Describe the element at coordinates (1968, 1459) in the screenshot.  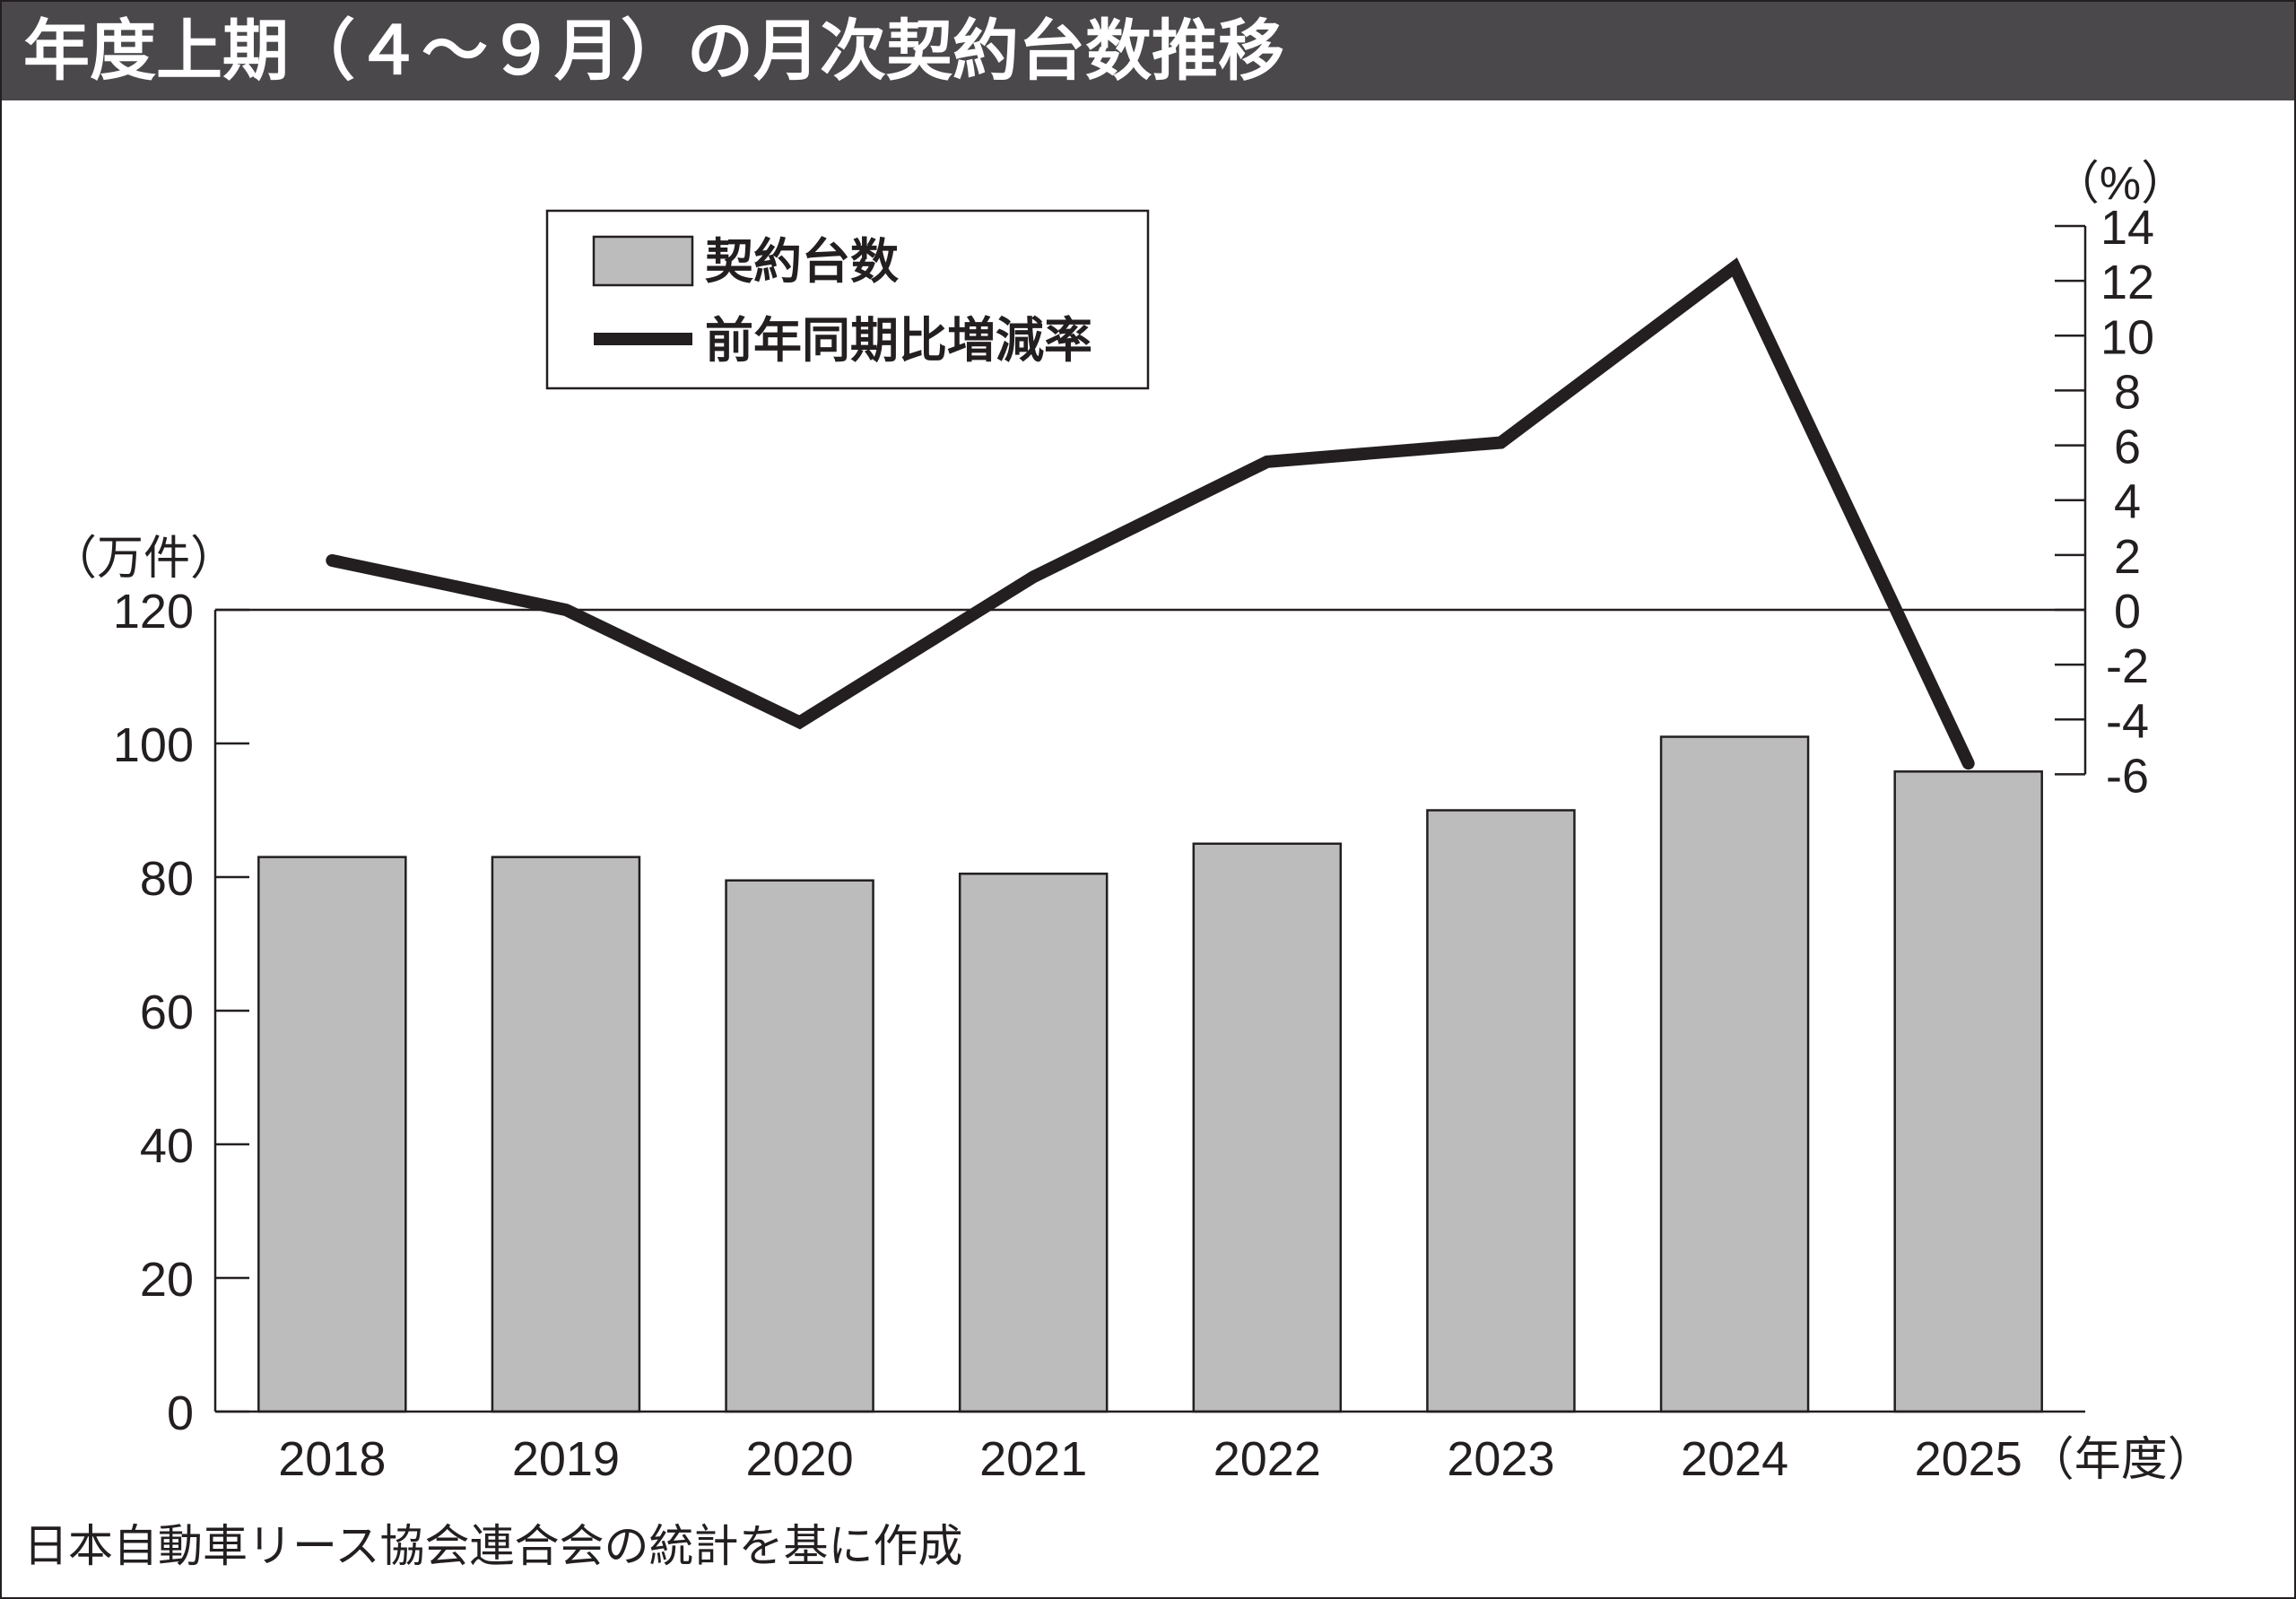
I see `x-tick-label: 2025` at that location.